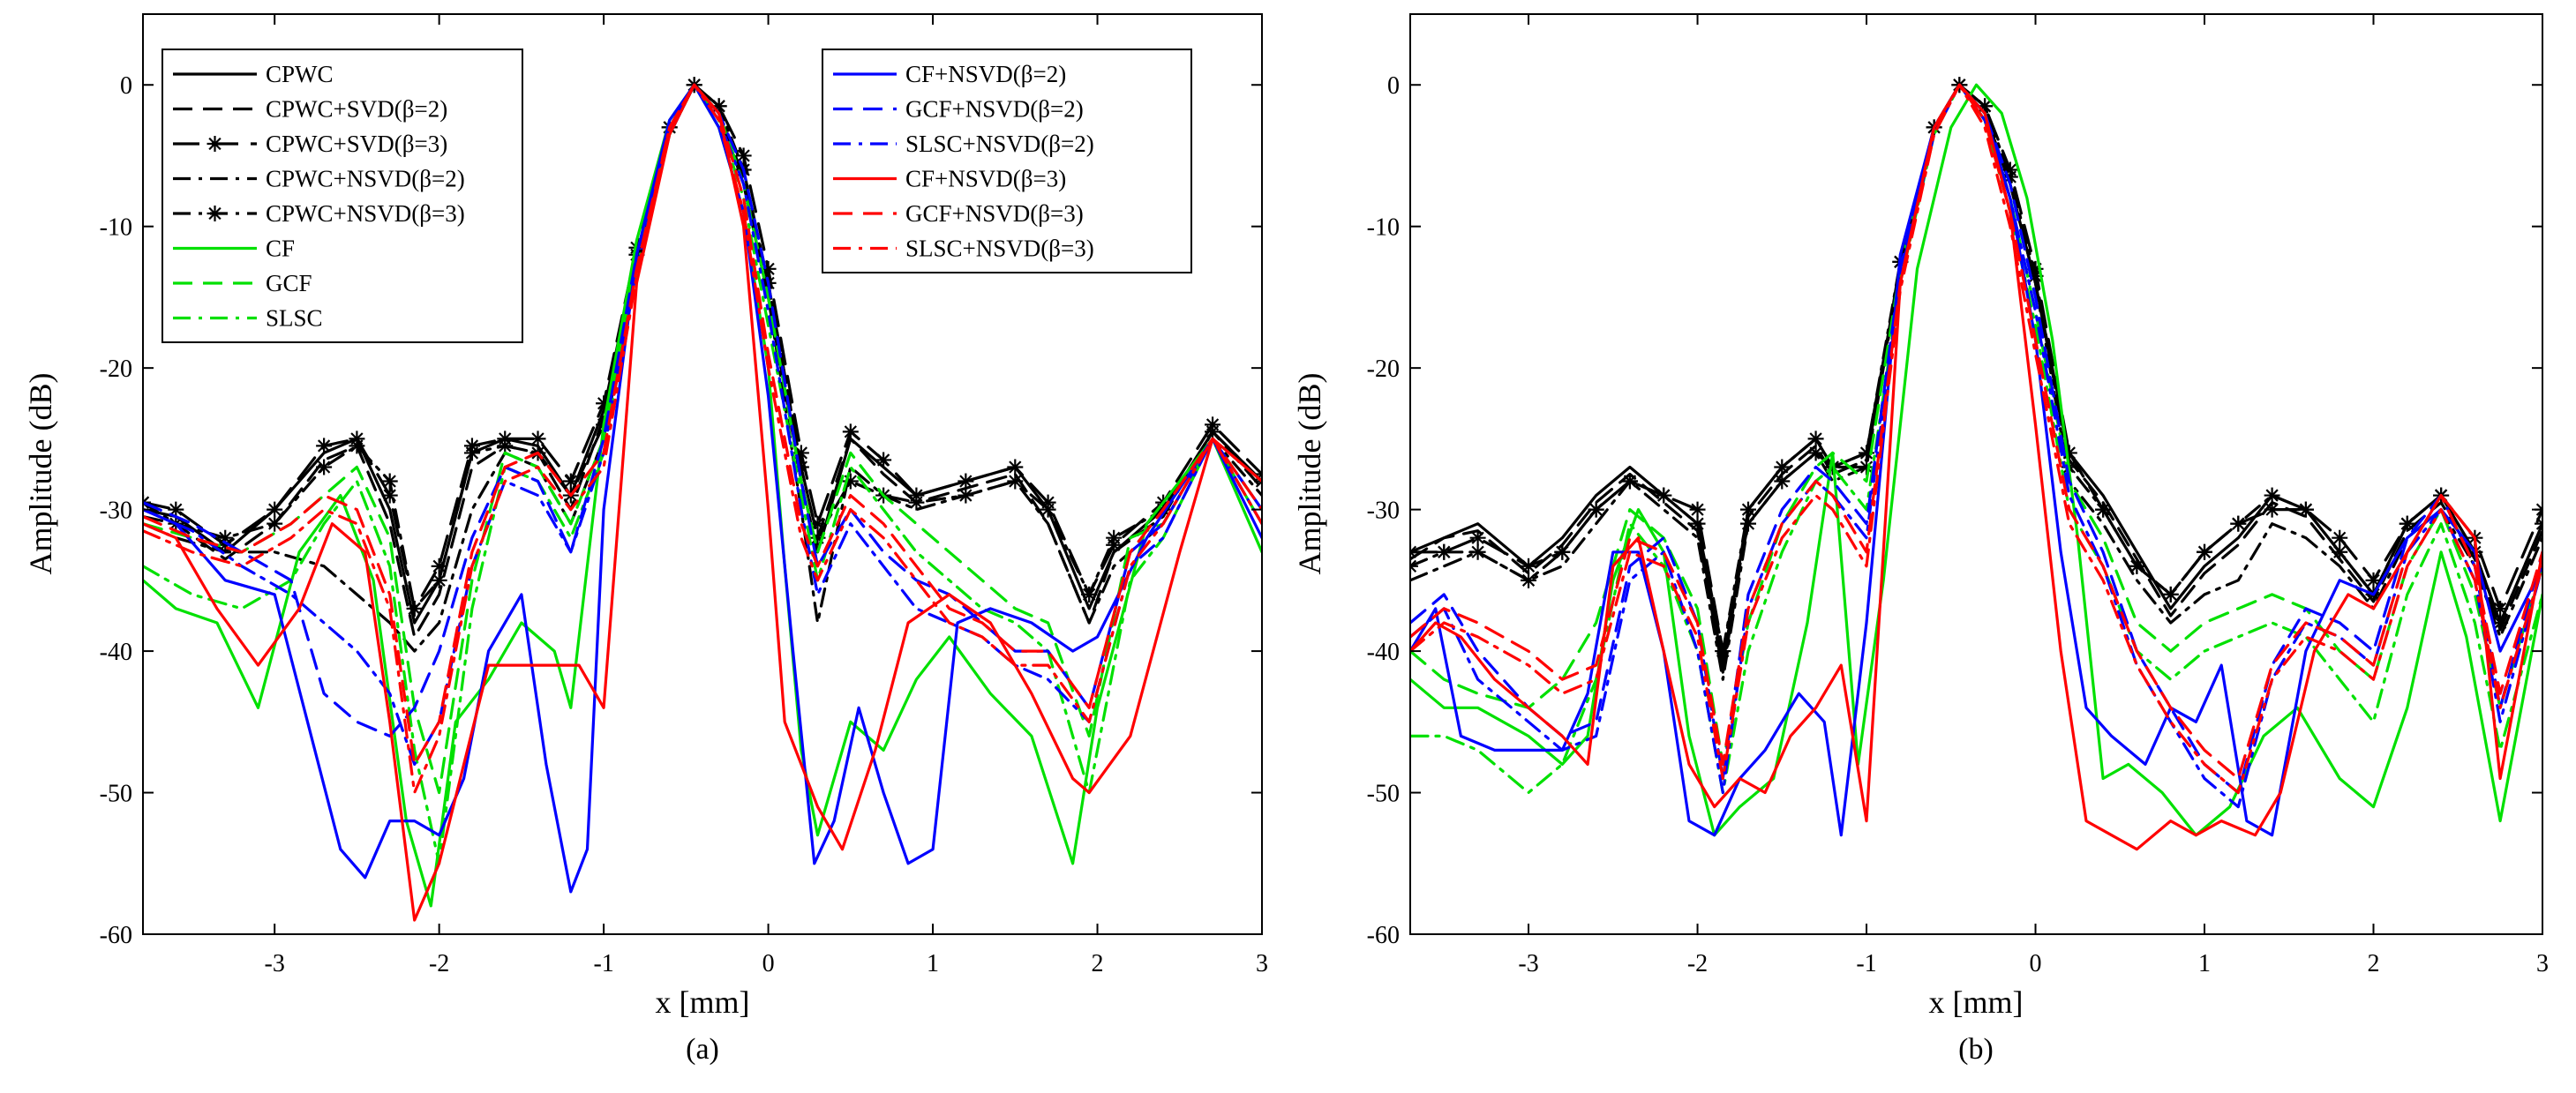 This screenshot has height=1093, width=2576. Describe the element at coordinates (116, 653) in the screenshot. I see `y-tick-label: -40` at that location.